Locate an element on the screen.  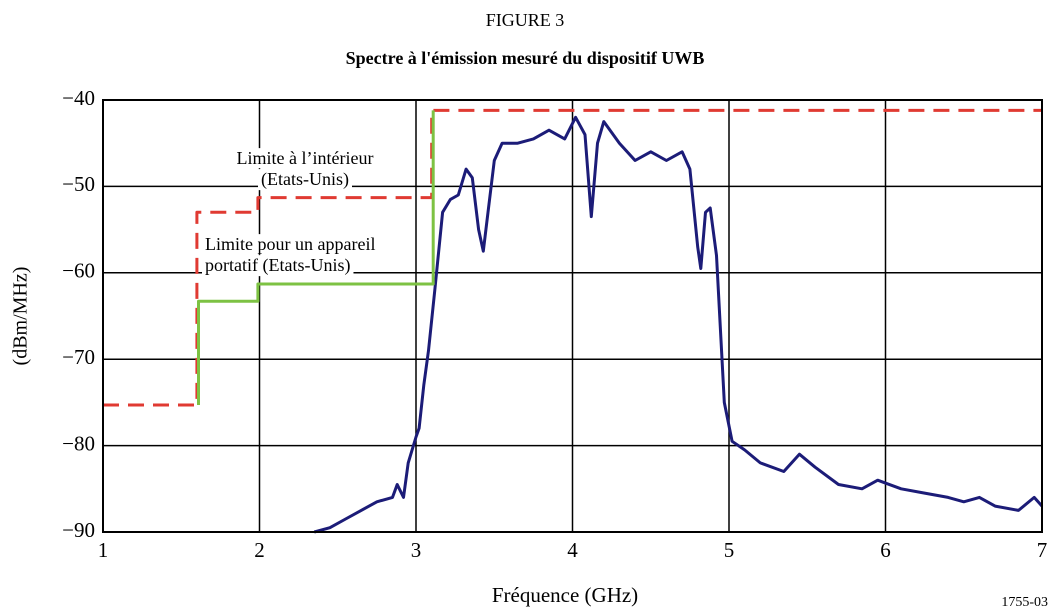
y-axis-label: (dBm/MHz) is located at coordinates (21, 316).